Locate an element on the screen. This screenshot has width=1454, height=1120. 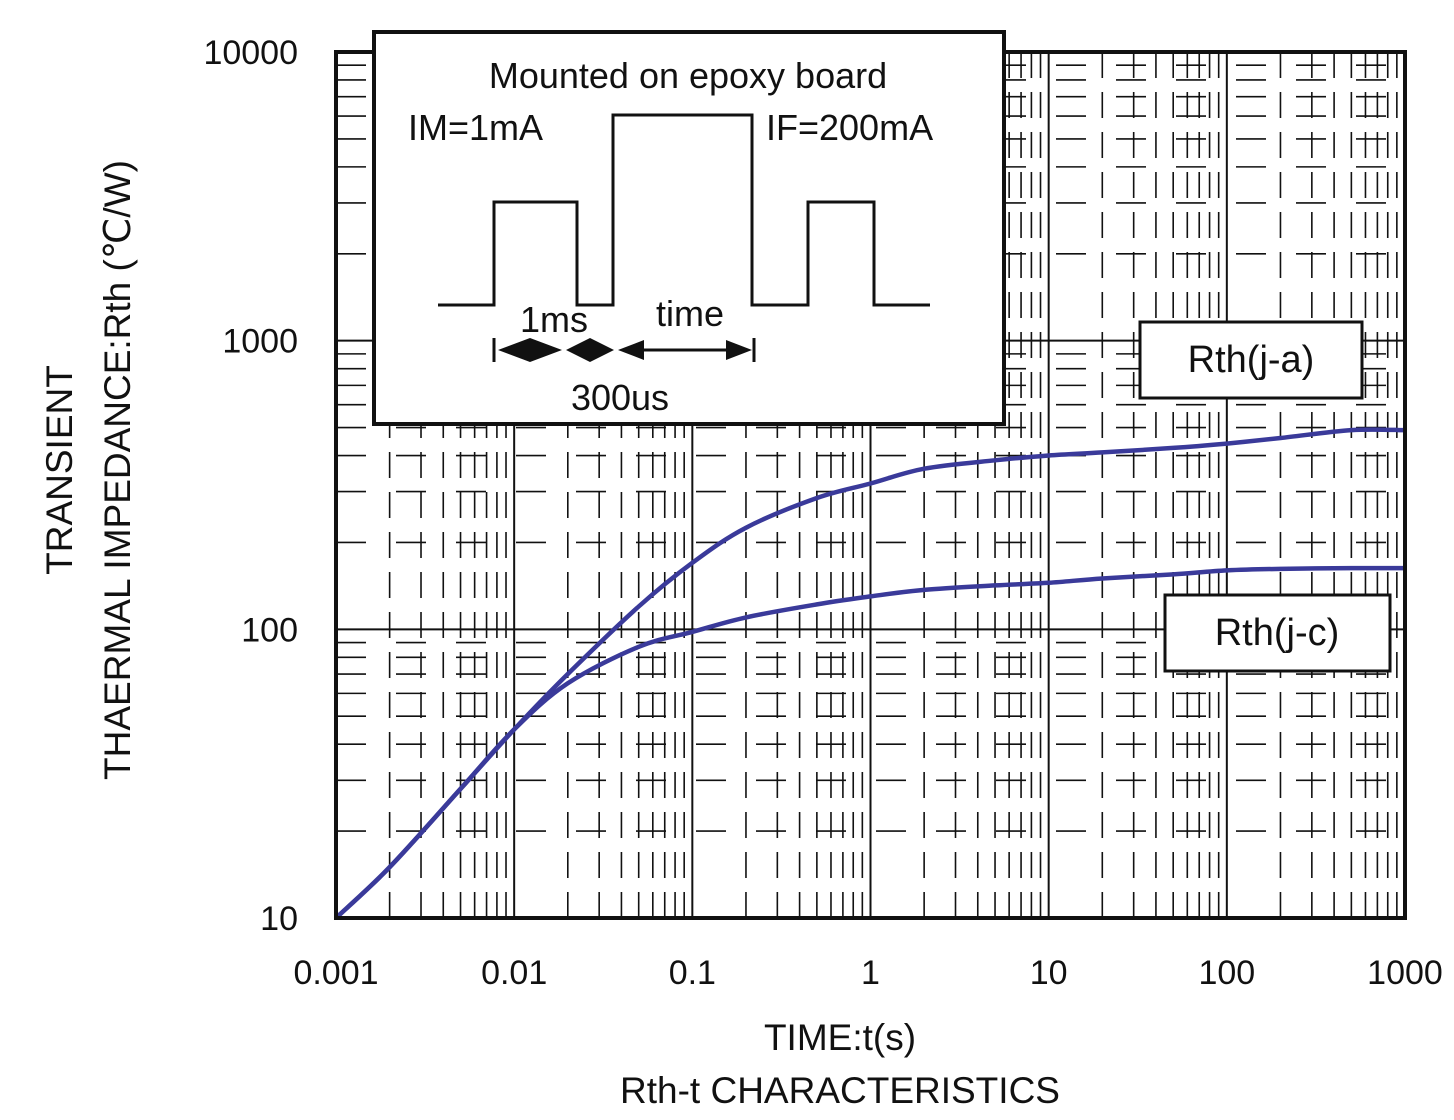
series-label-jc: Rth(j-c) is located at coordinates (1277, 633).